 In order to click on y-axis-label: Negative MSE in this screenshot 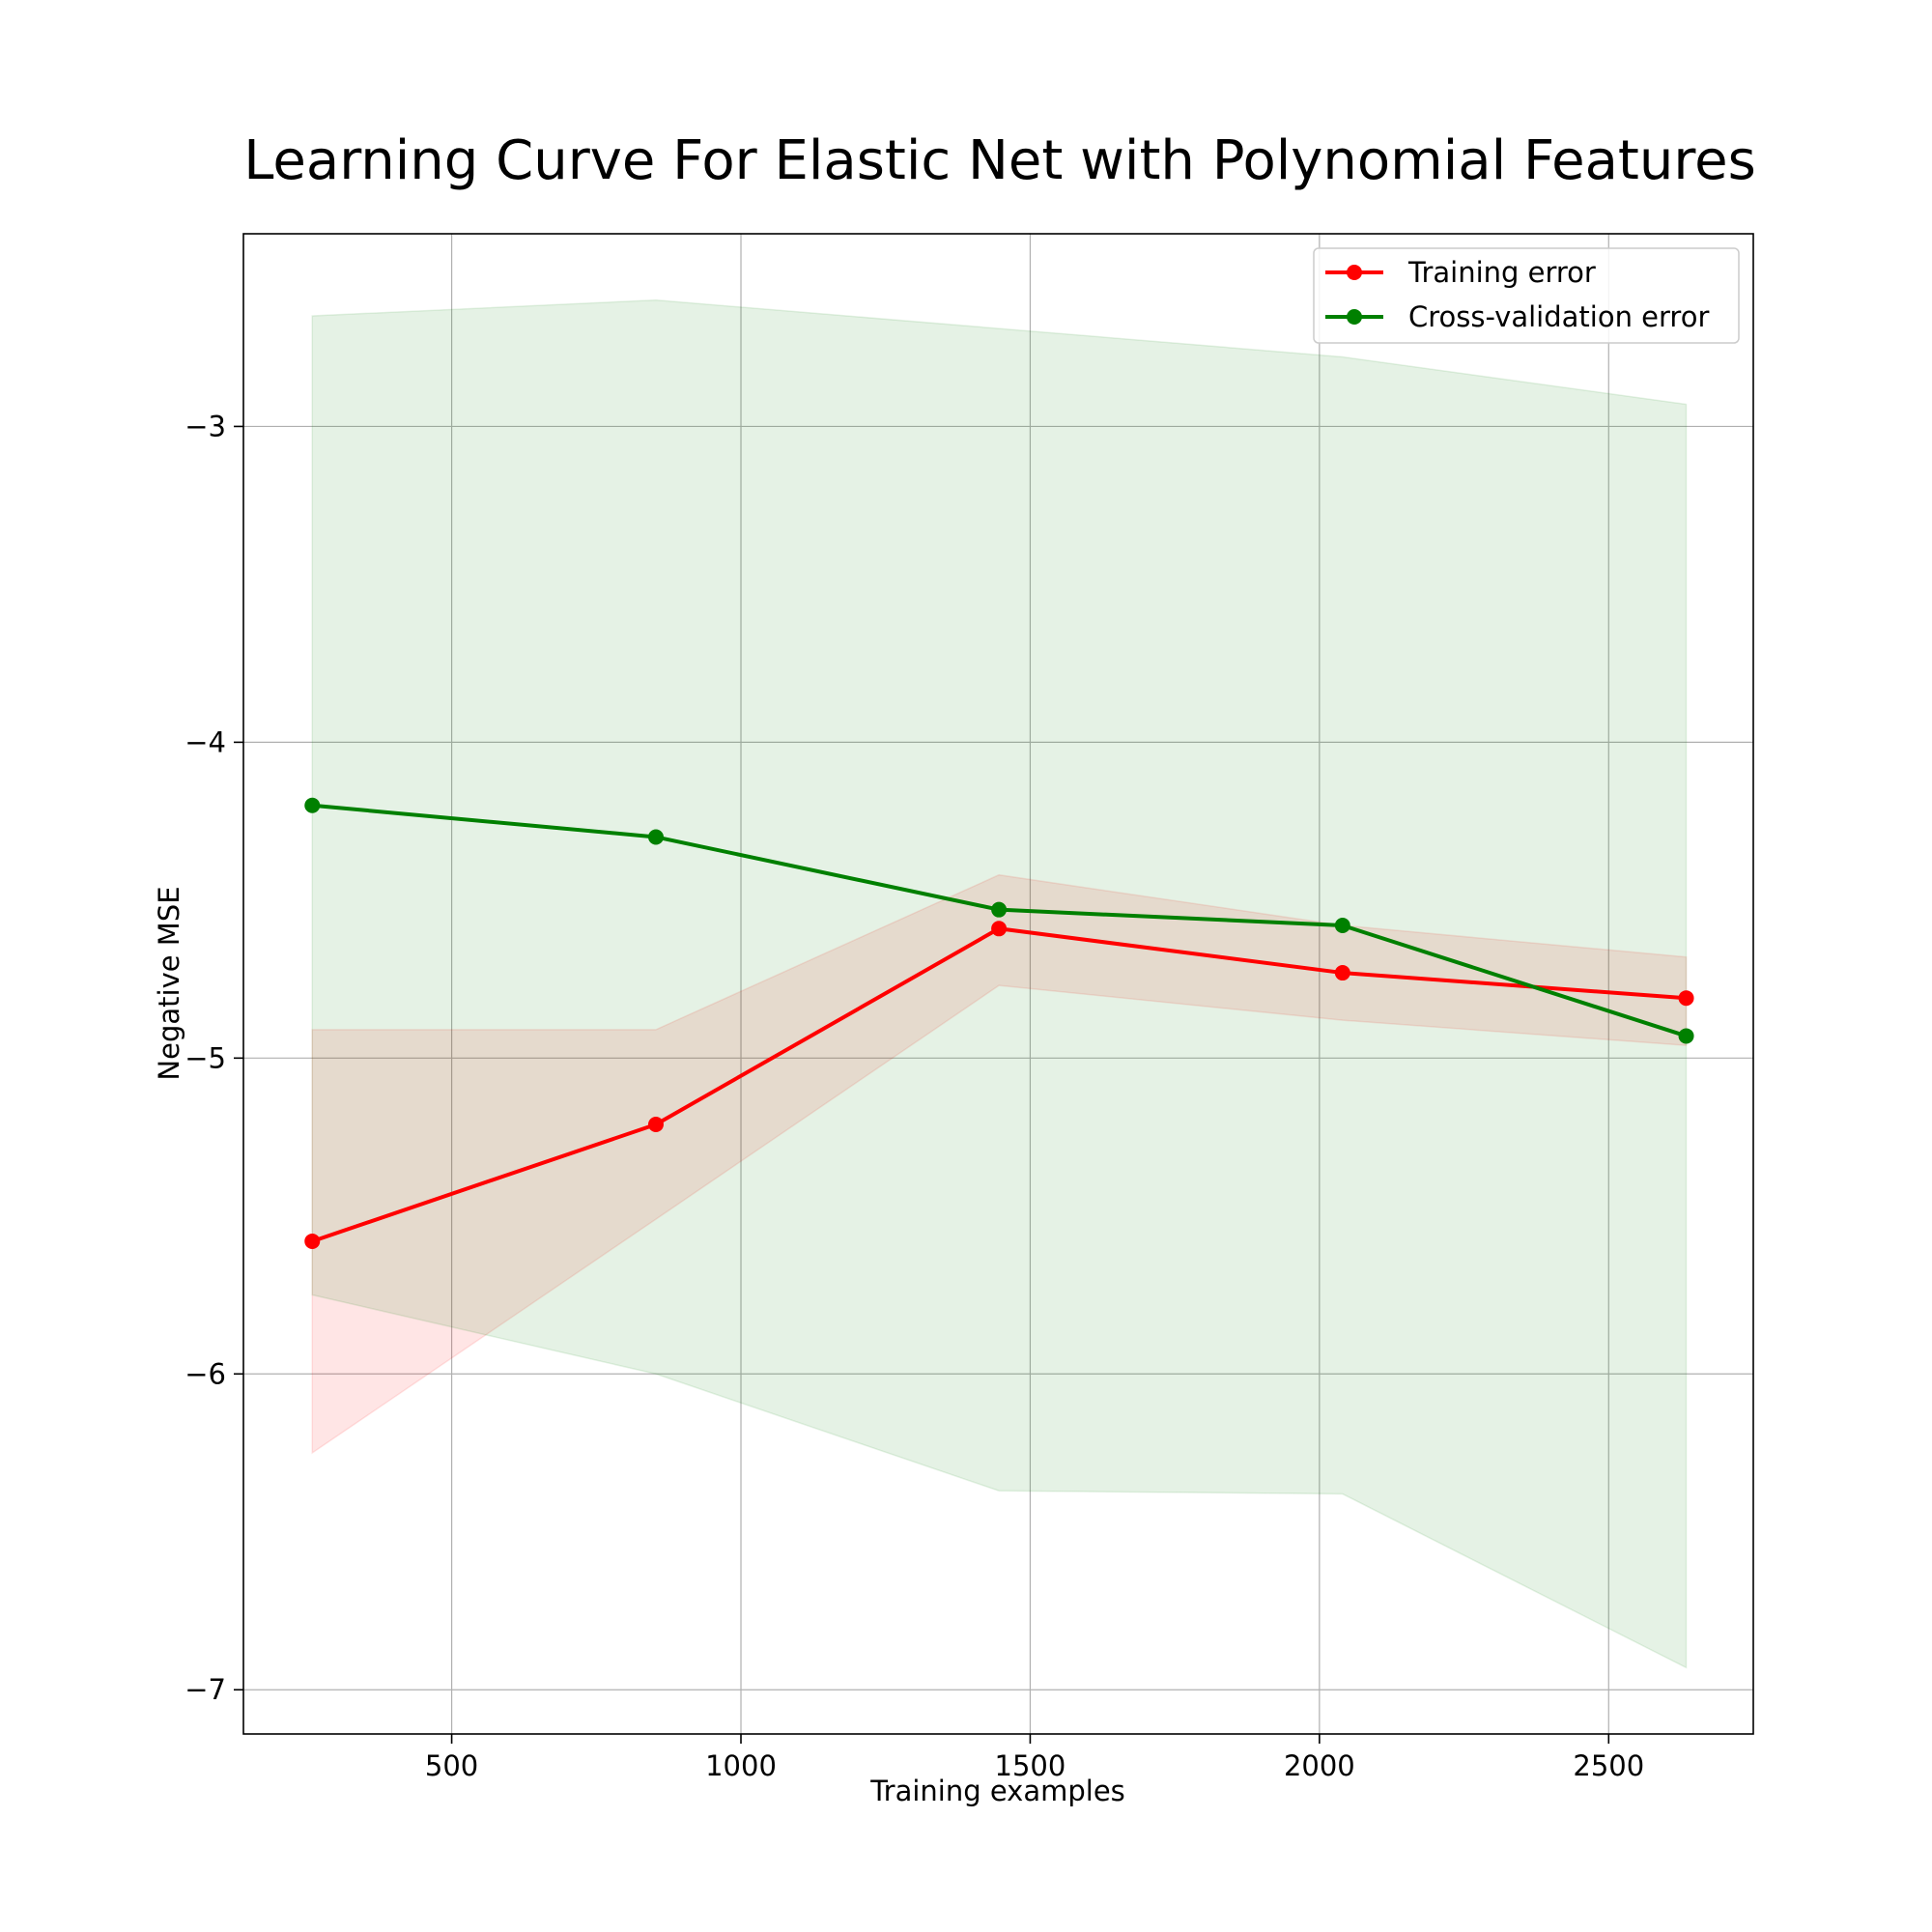, I will do `click(169, 983)`.